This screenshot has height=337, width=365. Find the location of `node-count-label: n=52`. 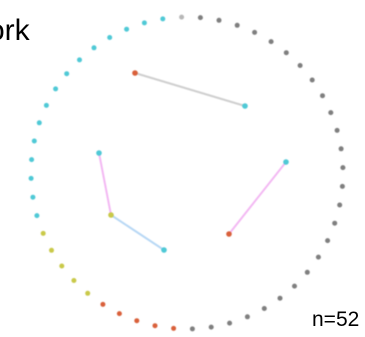

node-count-label: n=52 is located at coordinates (336, 319).